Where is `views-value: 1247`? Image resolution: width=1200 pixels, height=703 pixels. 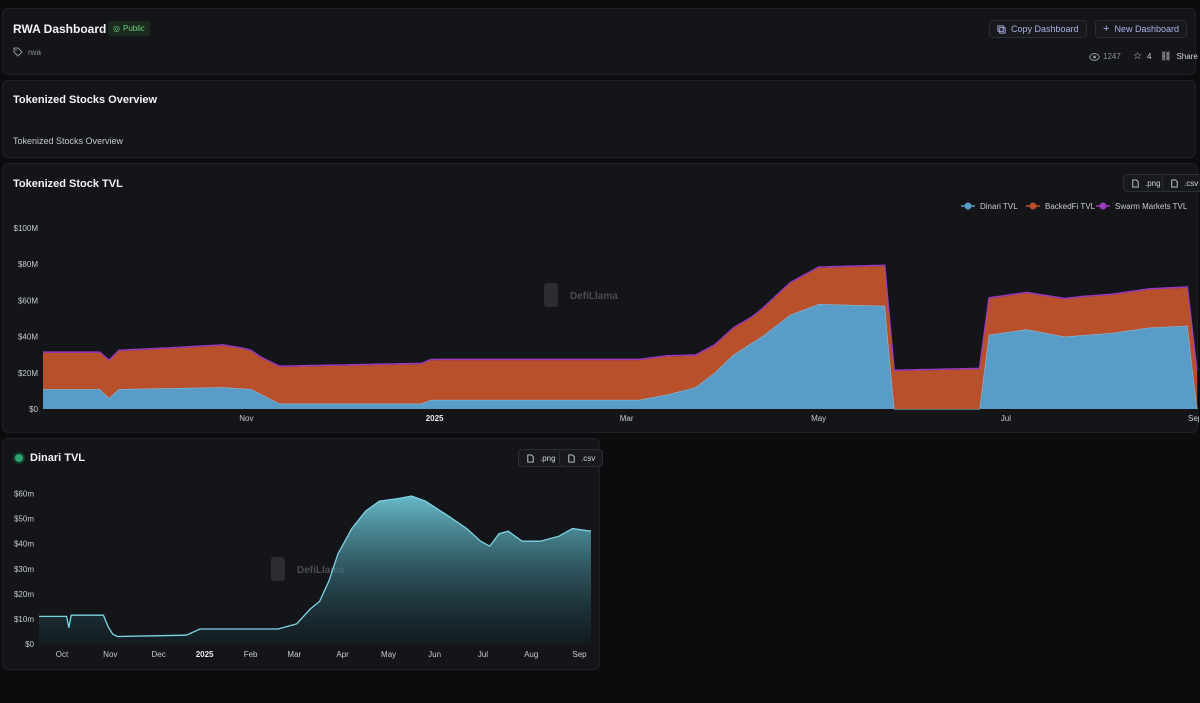 views-value: 1247 is located at coordinates (1112, 56).